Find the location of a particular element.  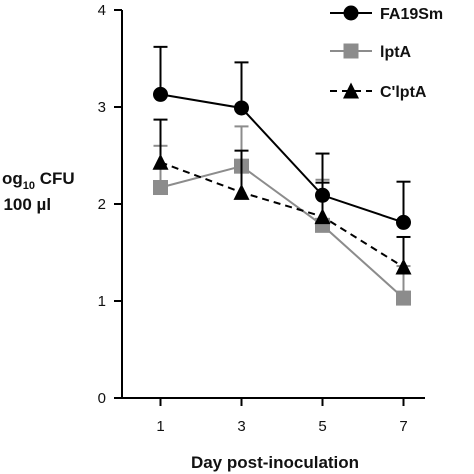

y-axis-title: og10 CFU / 100 µl is located at coordinates (37, 191).